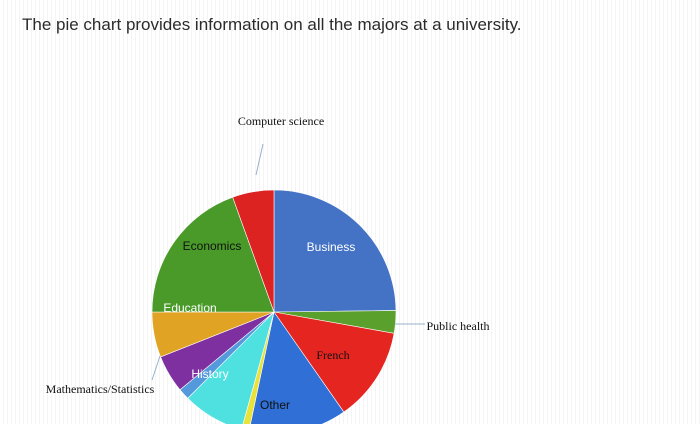 The height and width of the screenshot is (424, 700). Describe the element at coordinates (281, 121) in the screenshot. I see `label-computer-science: Computer science` at that location.